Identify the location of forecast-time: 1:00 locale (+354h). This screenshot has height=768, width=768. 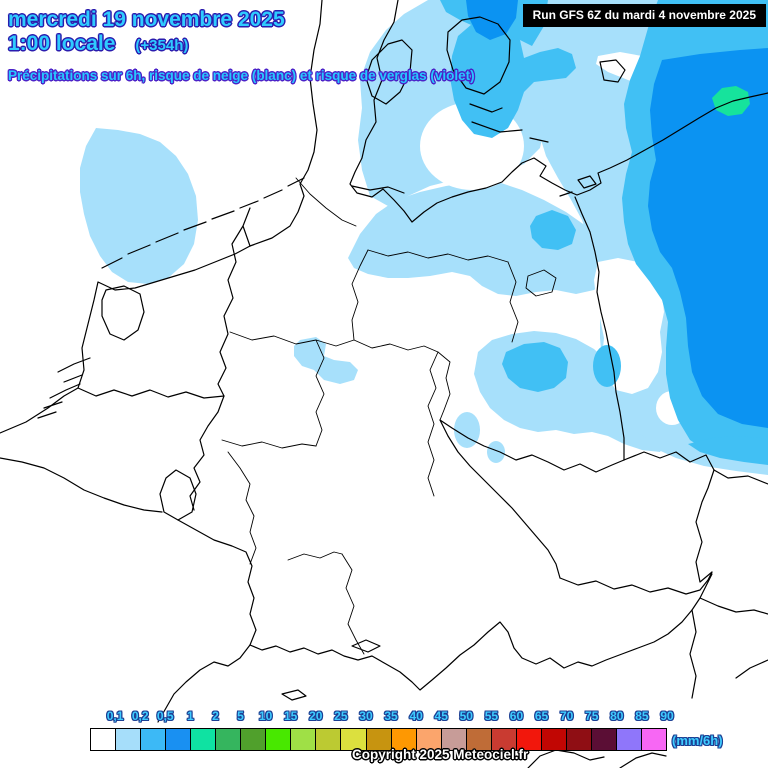
(98, 44).